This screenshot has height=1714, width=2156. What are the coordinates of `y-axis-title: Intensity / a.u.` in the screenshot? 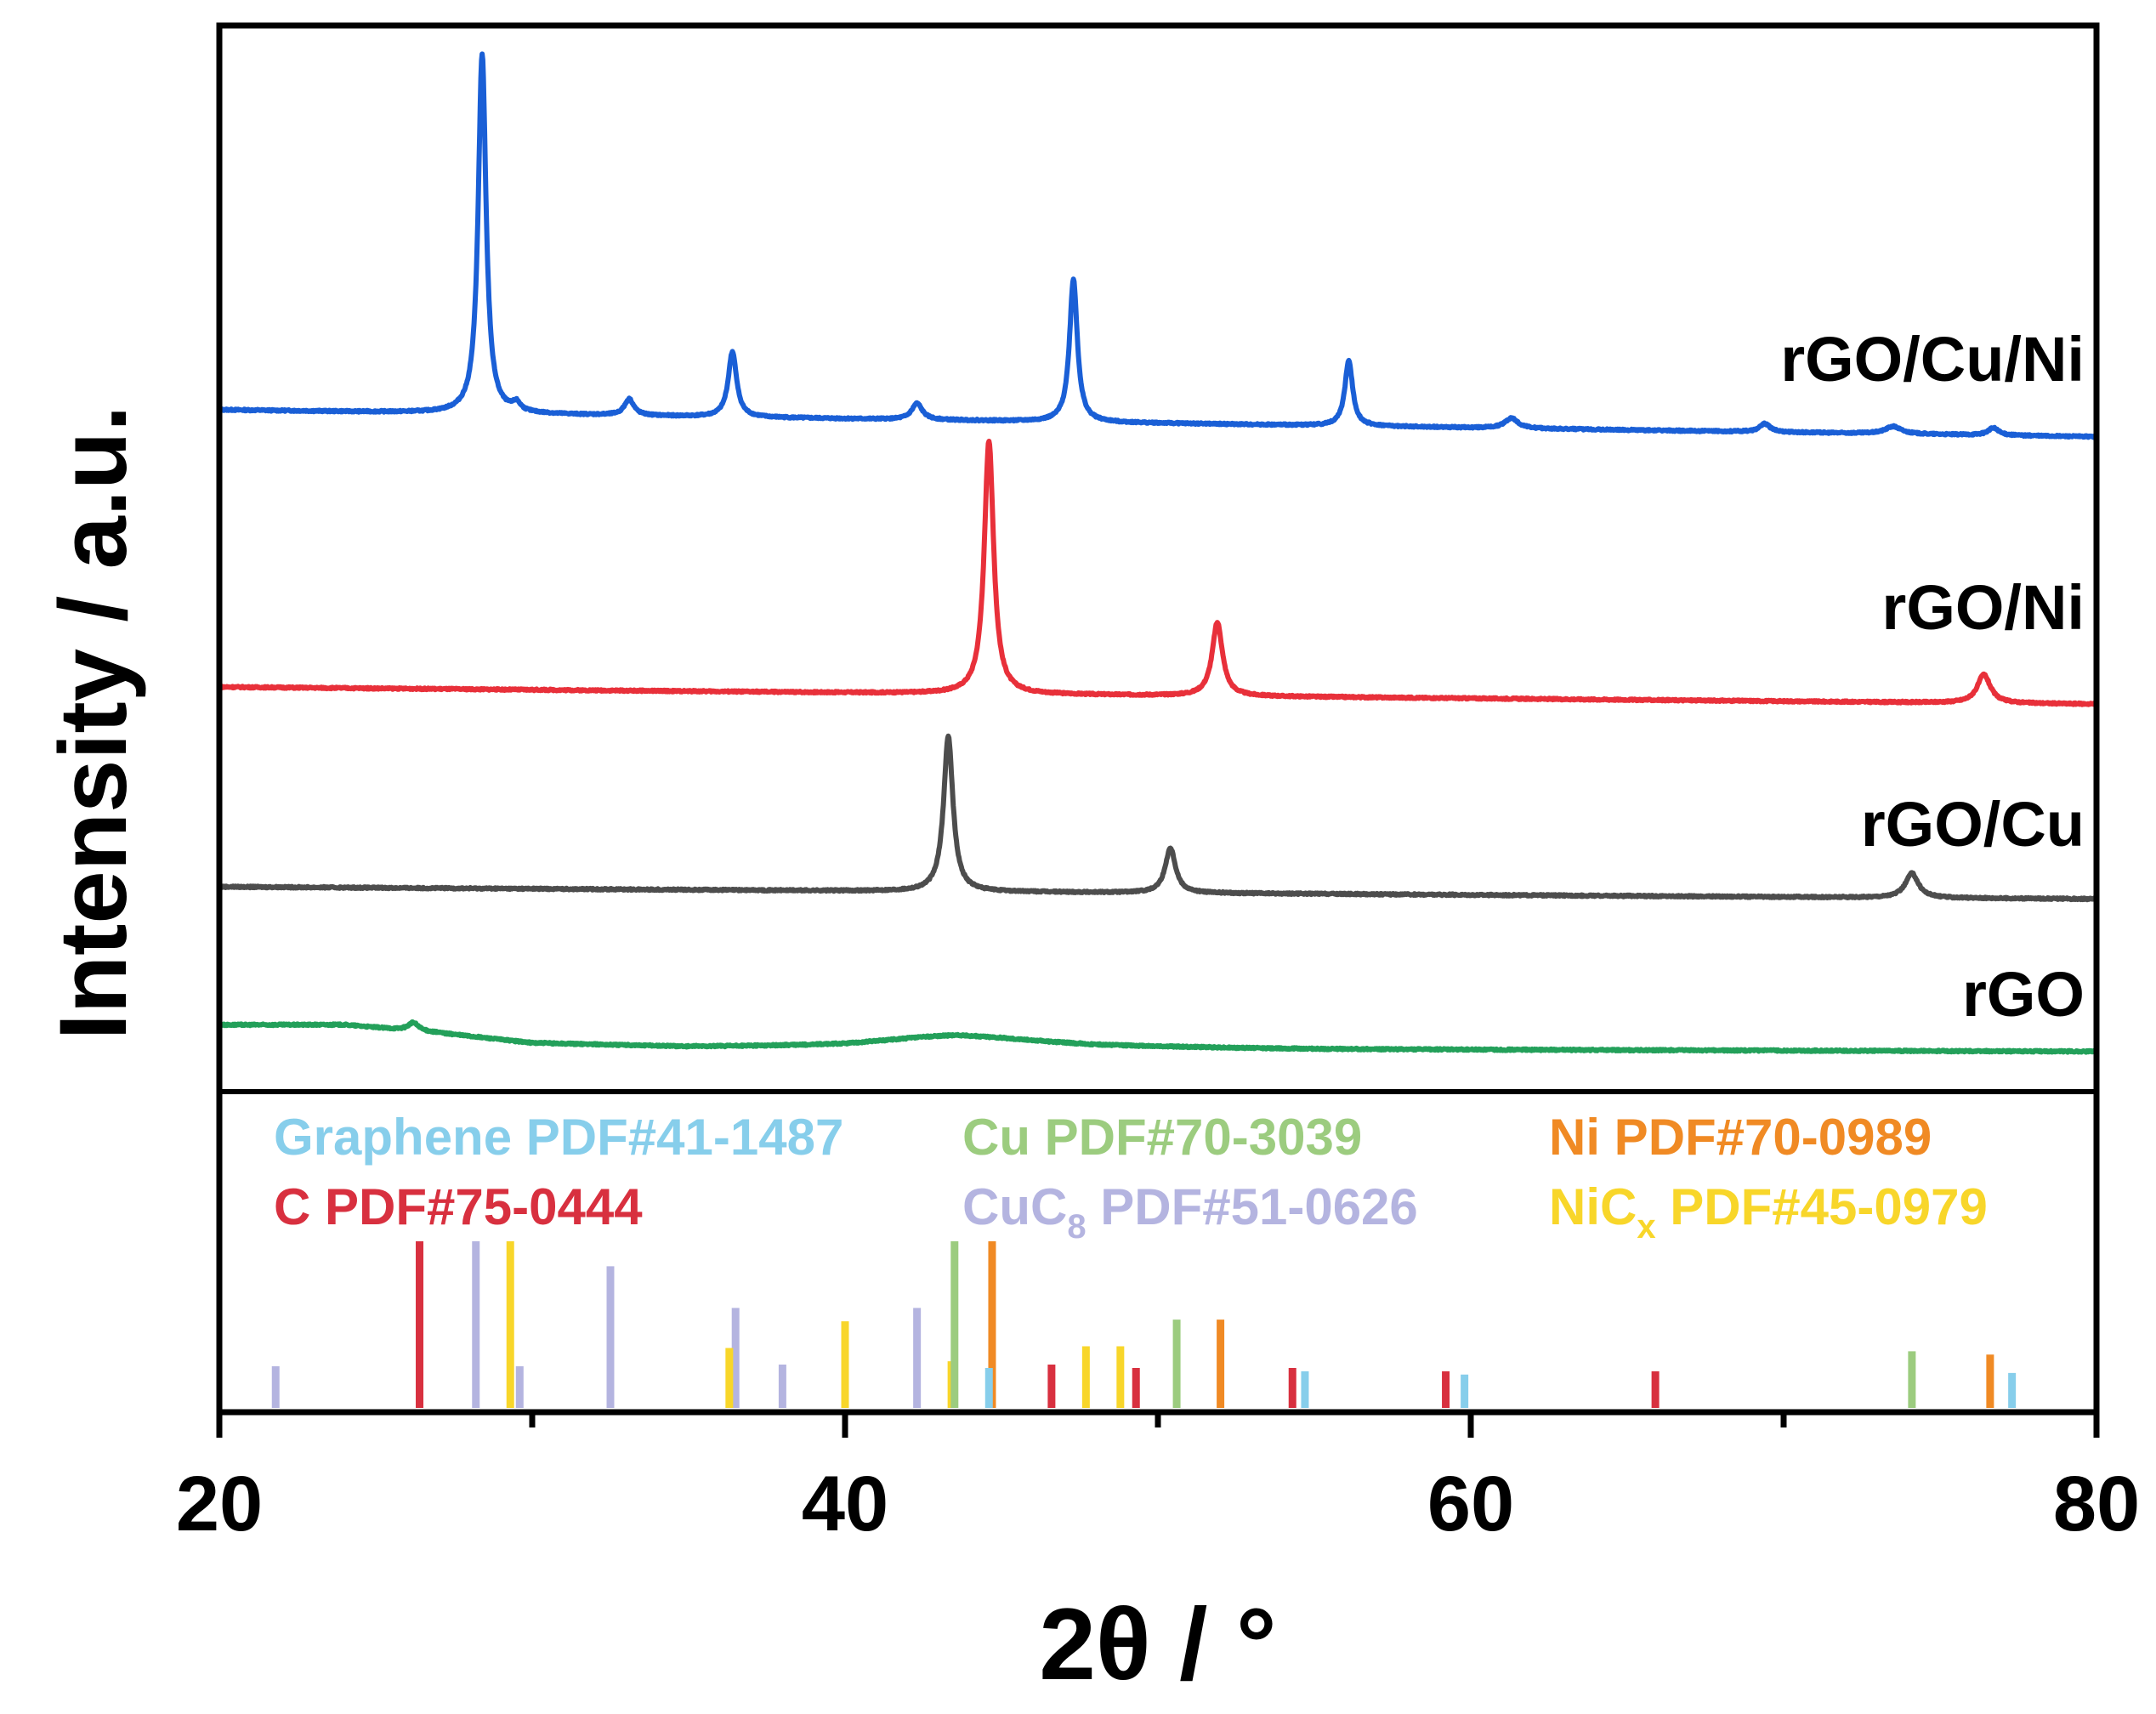 It's located at (93, 723).